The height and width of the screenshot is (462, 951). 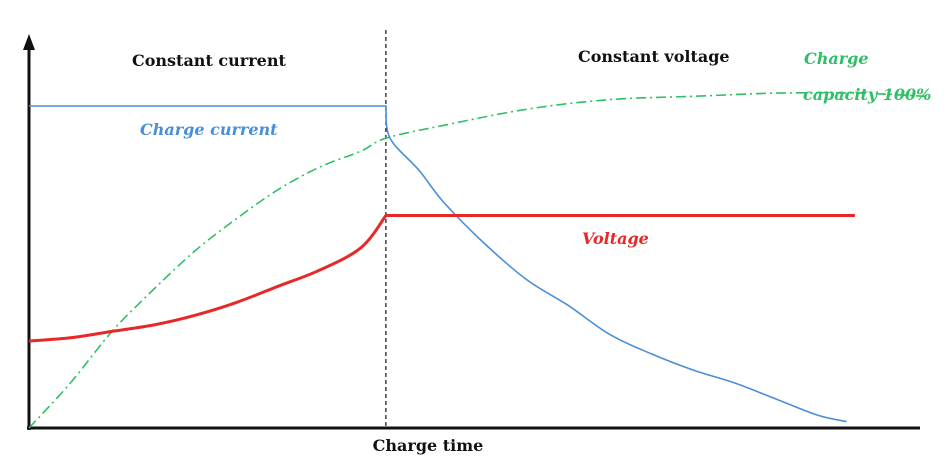 I want to click on series-label-charge-capacity-line1: Charge, so click(x=836, y=58).